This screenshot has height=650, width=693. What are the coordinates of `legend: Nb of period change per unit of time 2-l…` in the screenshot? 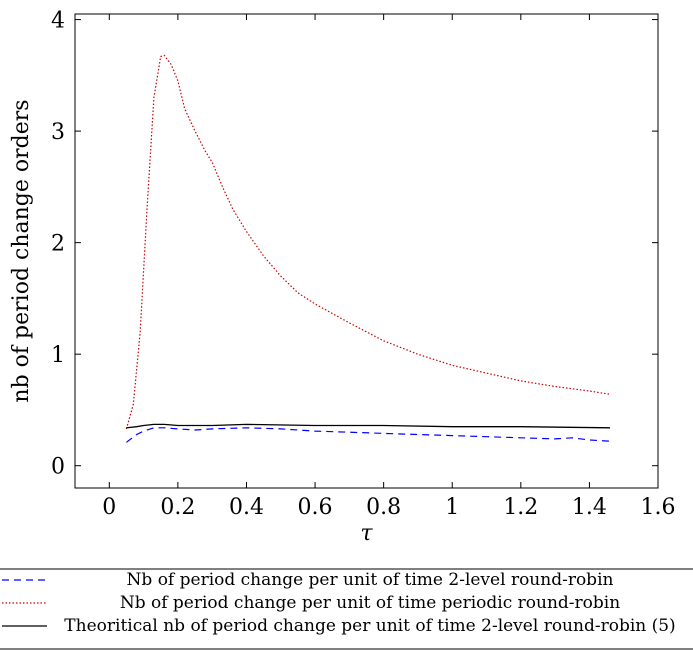 It's located at (346, 609).